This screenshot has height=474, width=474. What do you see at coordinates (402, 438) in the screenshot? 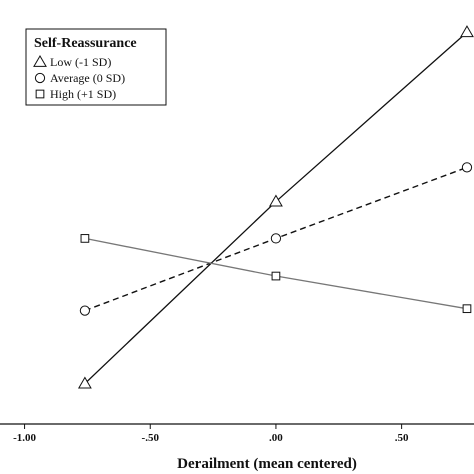
I see `x-tick-label: .50` at bounding box center [402, 438].